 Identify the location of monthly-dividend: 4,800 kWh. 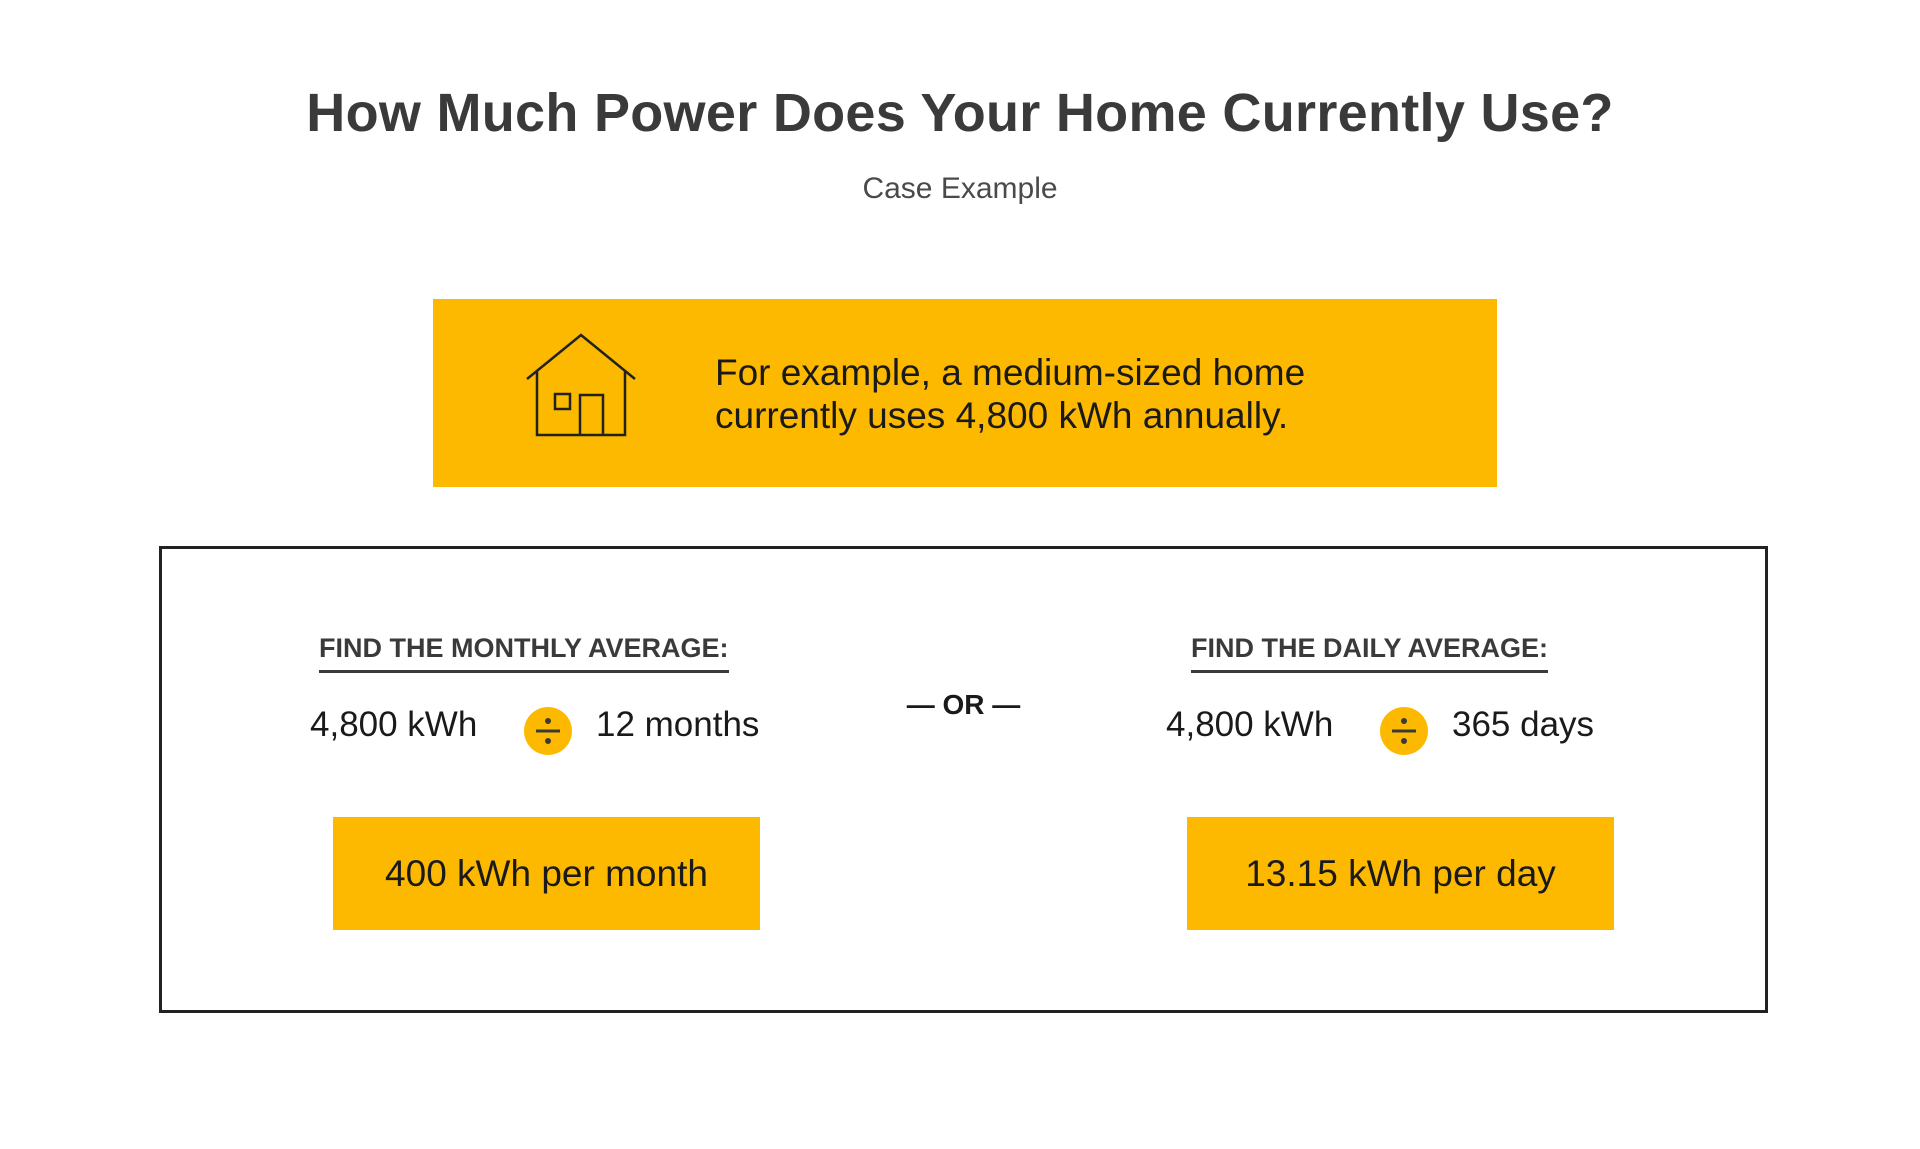
(394, 724).